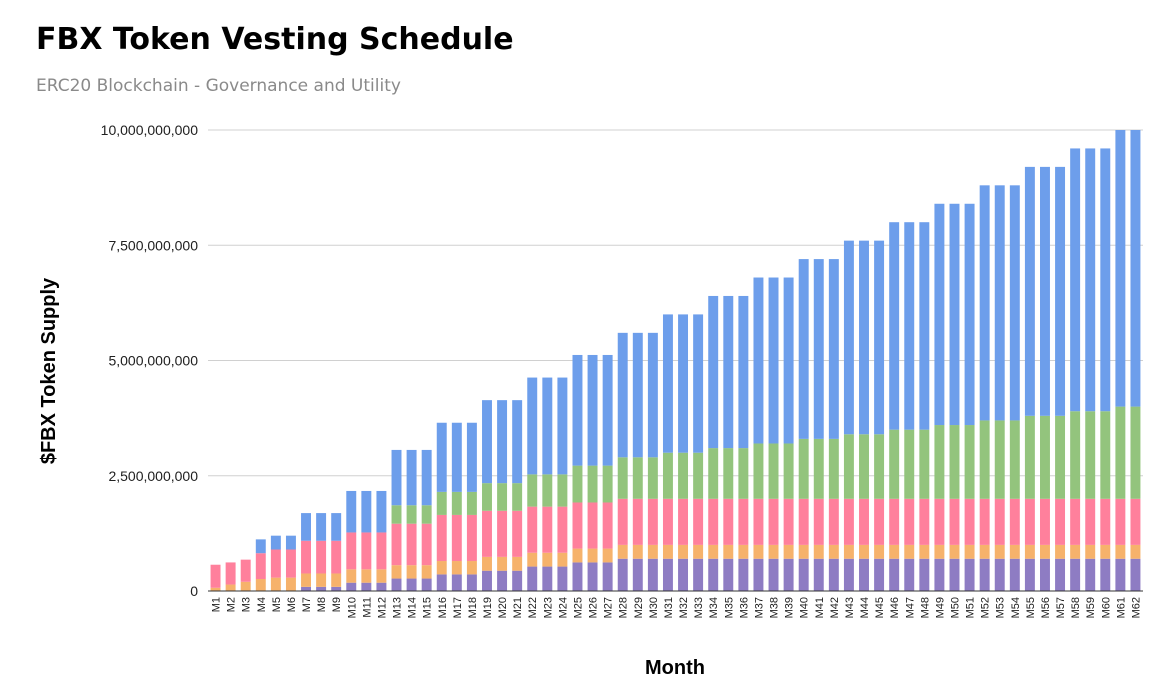 The width and height of the screenshot is (1163, 695). What do you see at coordinates (669, 607) in the screenshot?
I see `x-tick-label: M31` at bounding box center [669, 607].